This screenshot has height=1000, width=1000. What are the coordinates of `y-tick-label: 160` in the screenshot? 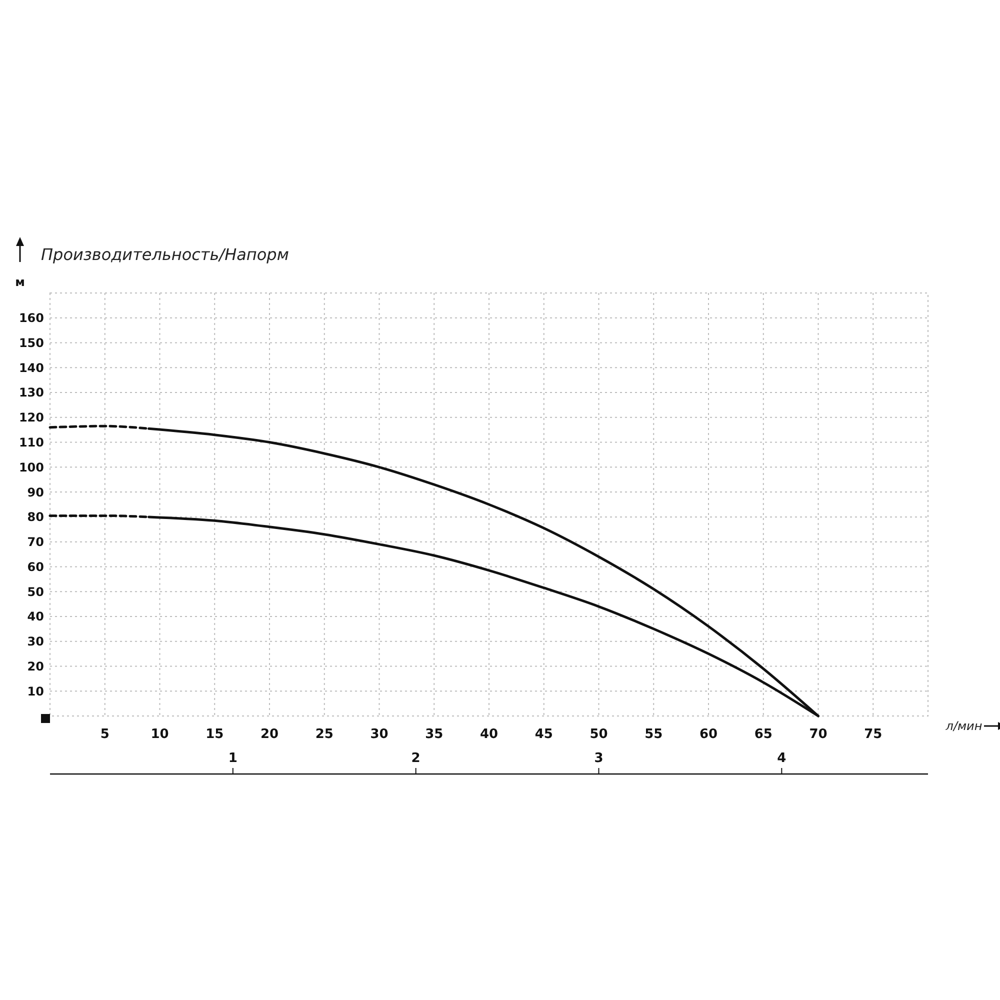 It's located at (31, 318).